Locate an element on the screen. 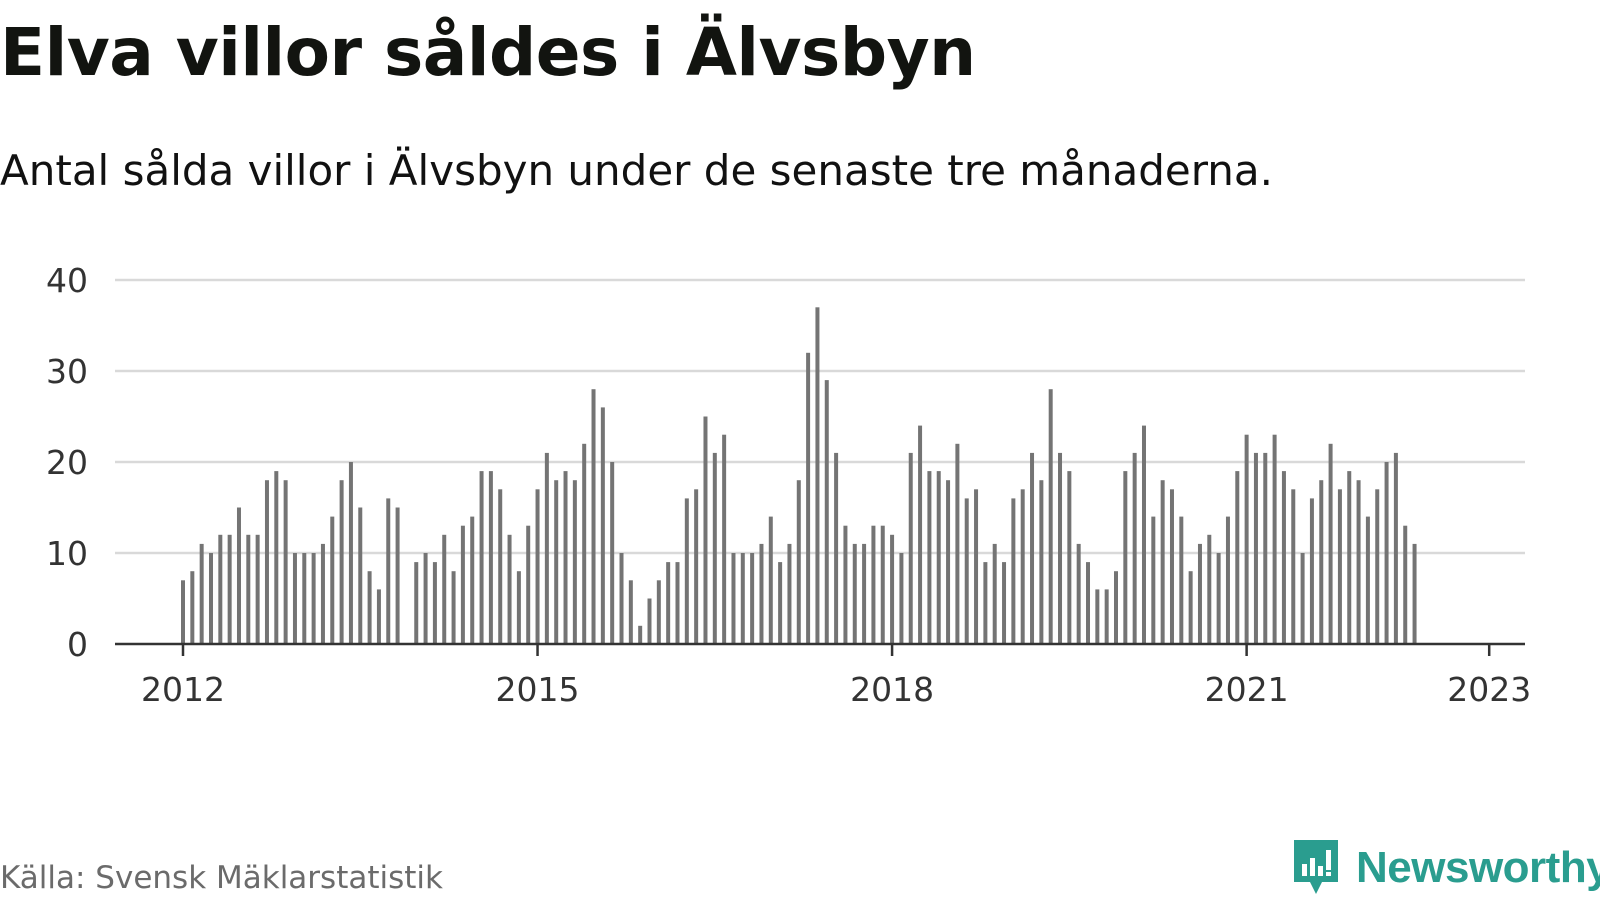 The image size is (1600, 900). y-axis-ticks: 0 10 20 30 40 is located at coordinates (67, 462).